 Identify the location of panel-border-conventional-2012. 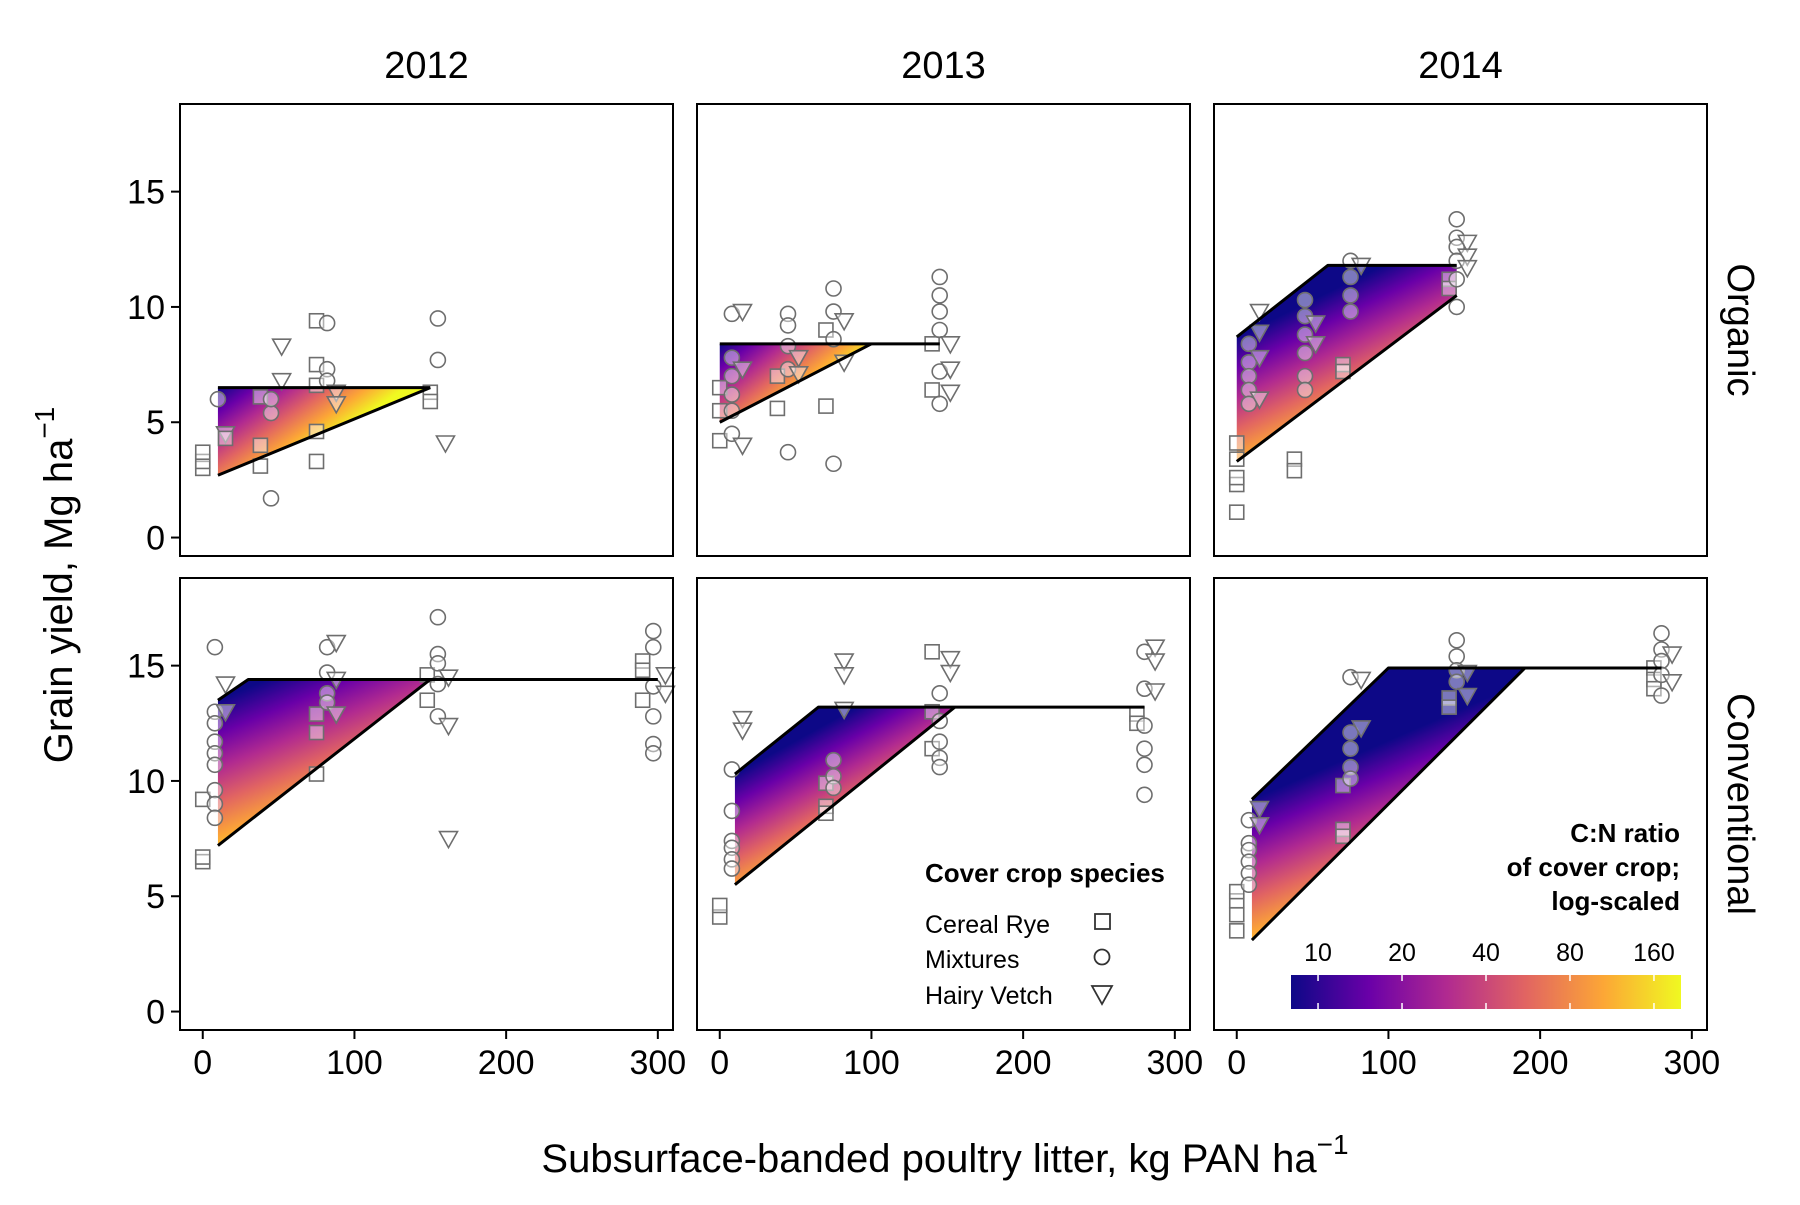
(426, 804).